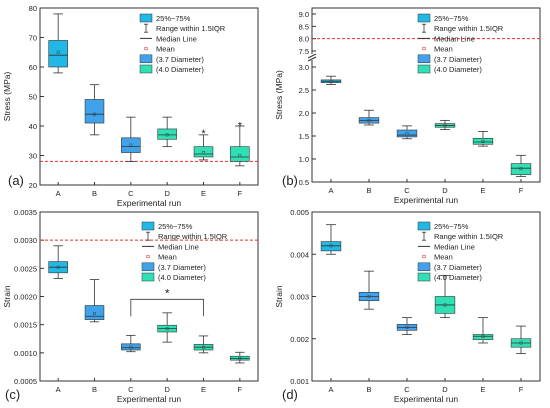 This screenshot has width=550, height=408. What do you see at coordinates (304, 14) in the screenshot?
I see `y-tick-label: 9.0` at bounding box center [304, 14].